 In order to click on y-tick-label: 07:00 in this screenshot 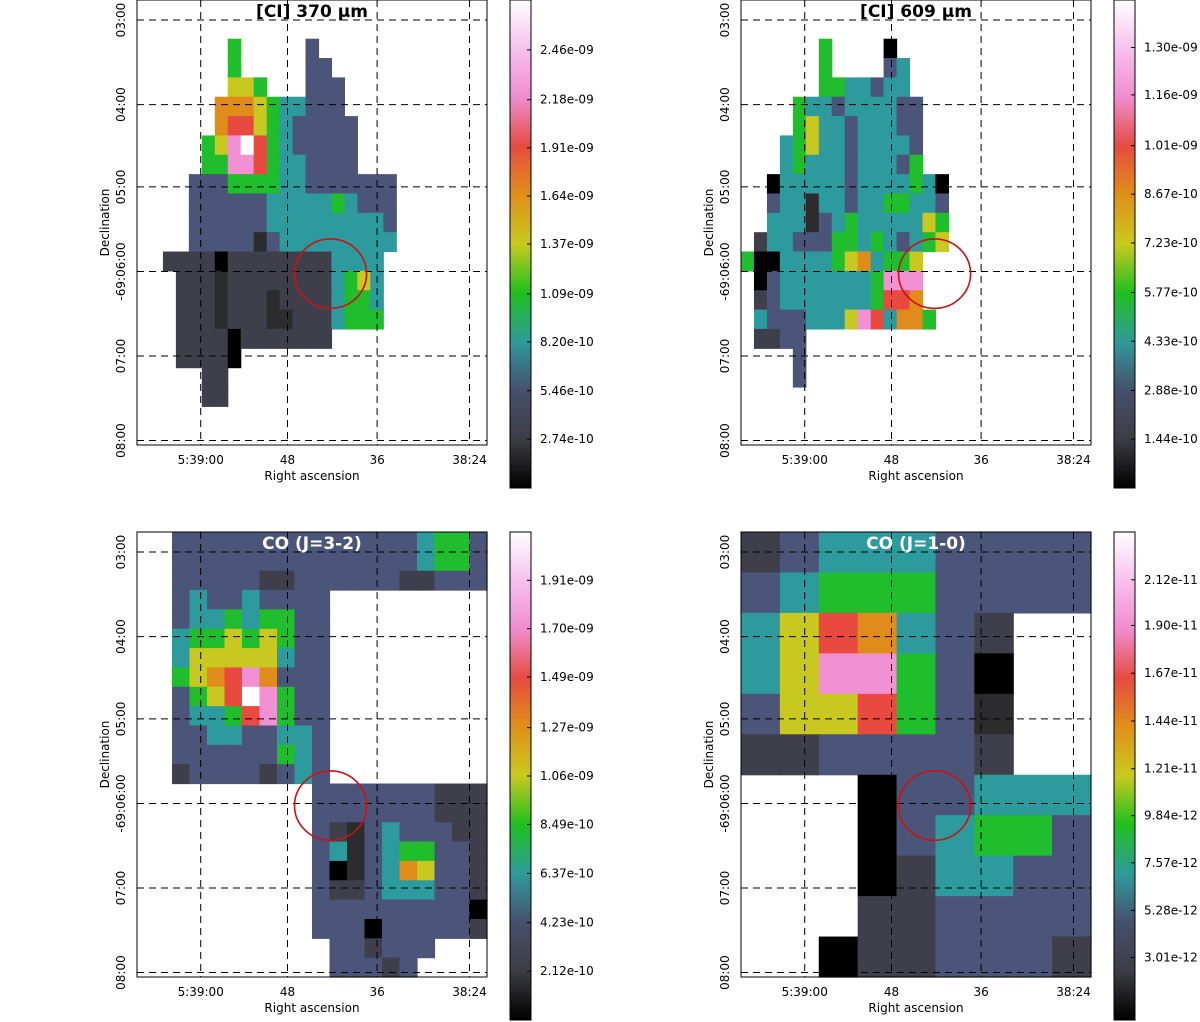, I will do `click(121, 888)`.